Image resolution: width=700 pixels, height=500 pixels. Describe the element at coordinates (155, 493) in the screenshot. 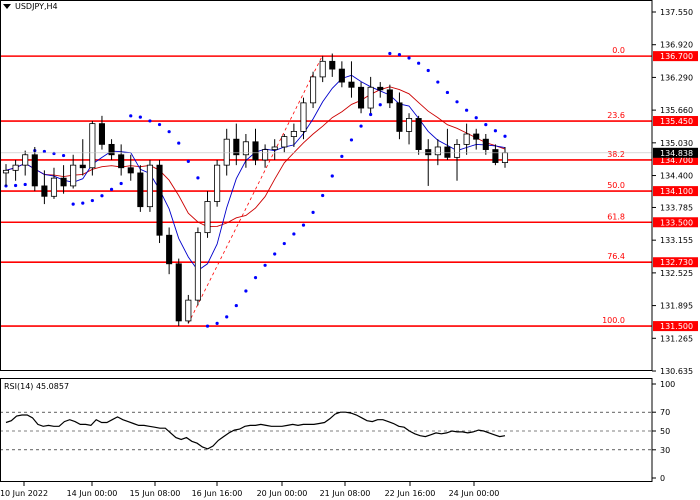

I see `time-tick-label: 15 Jun 08:00` at that location.